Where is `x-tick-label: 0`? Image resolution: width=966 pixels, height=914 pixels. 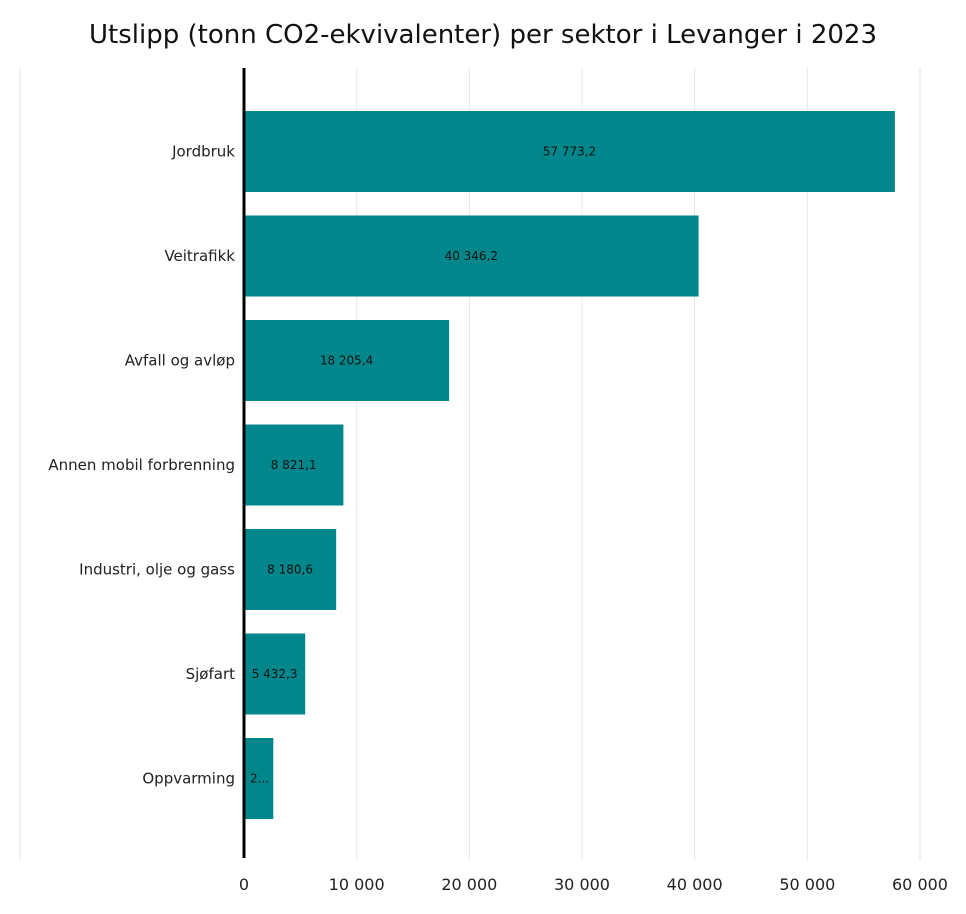
x-tick-label: 0 is located at coordinates (244, 884).